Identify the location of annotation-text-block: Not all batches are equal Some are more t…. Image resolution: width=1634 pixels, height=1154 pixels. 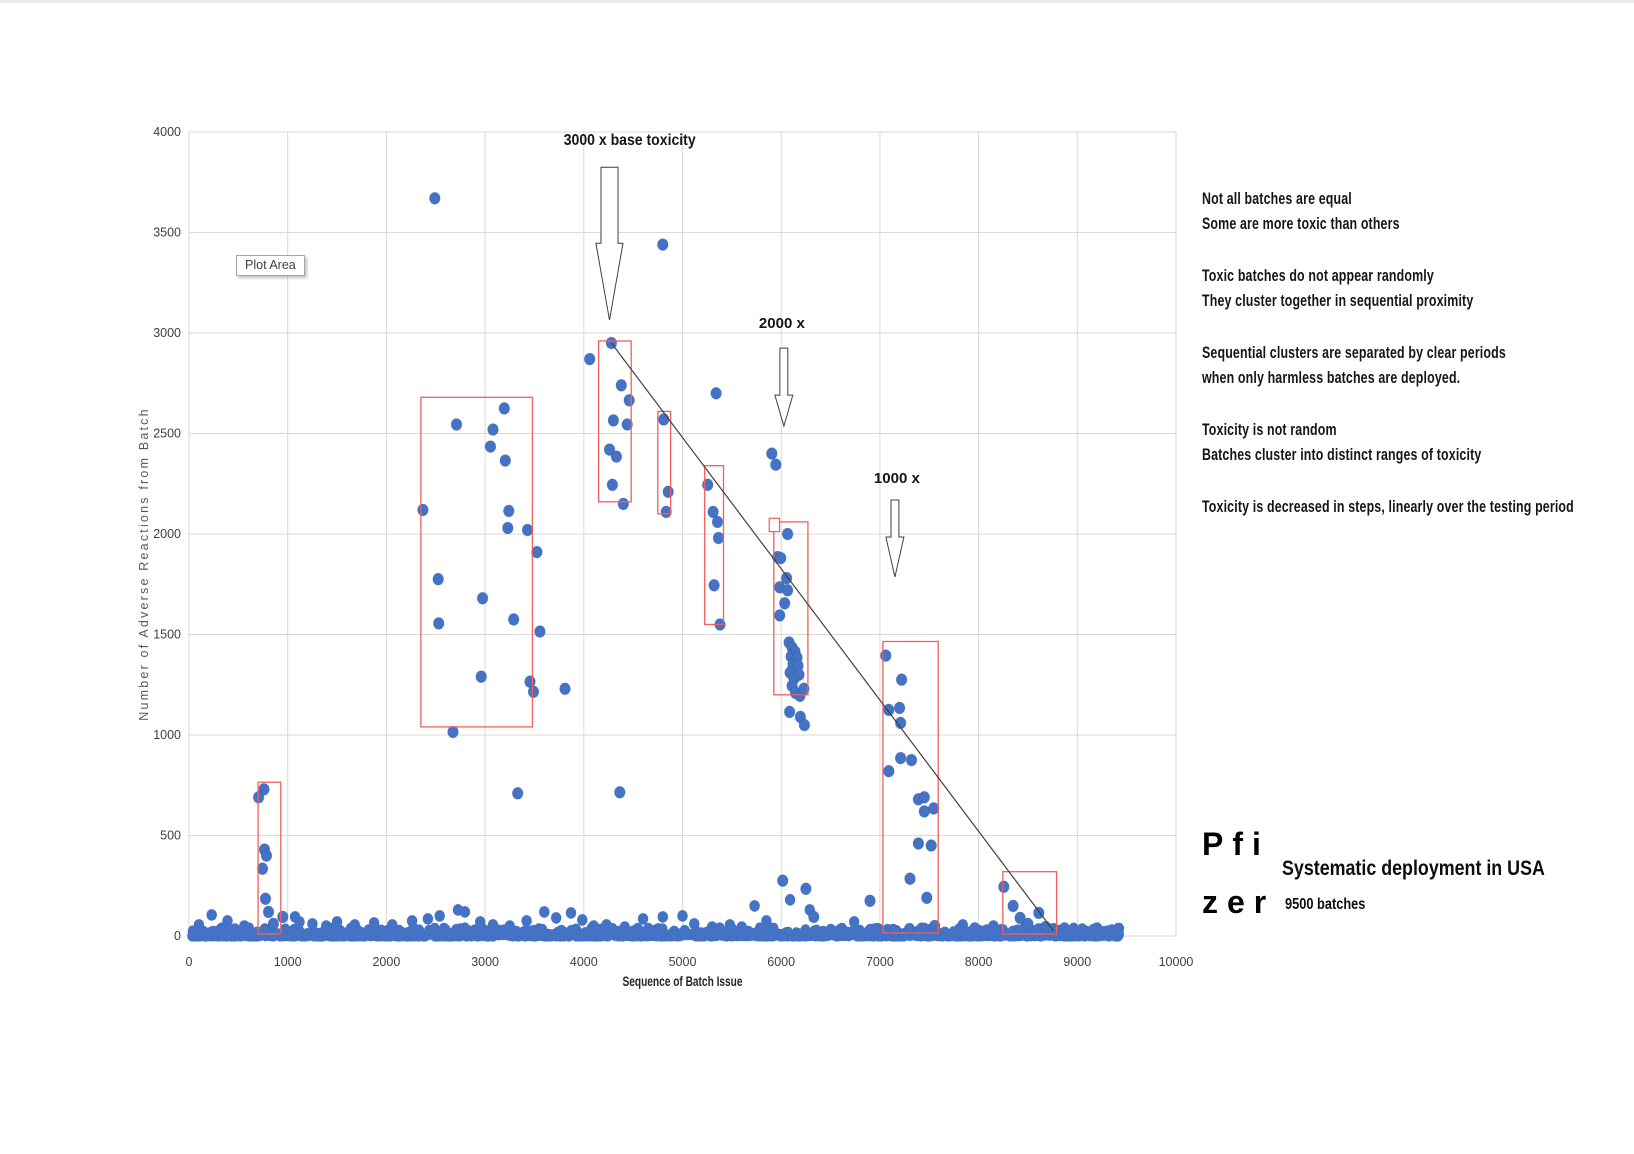
(1418, 366).